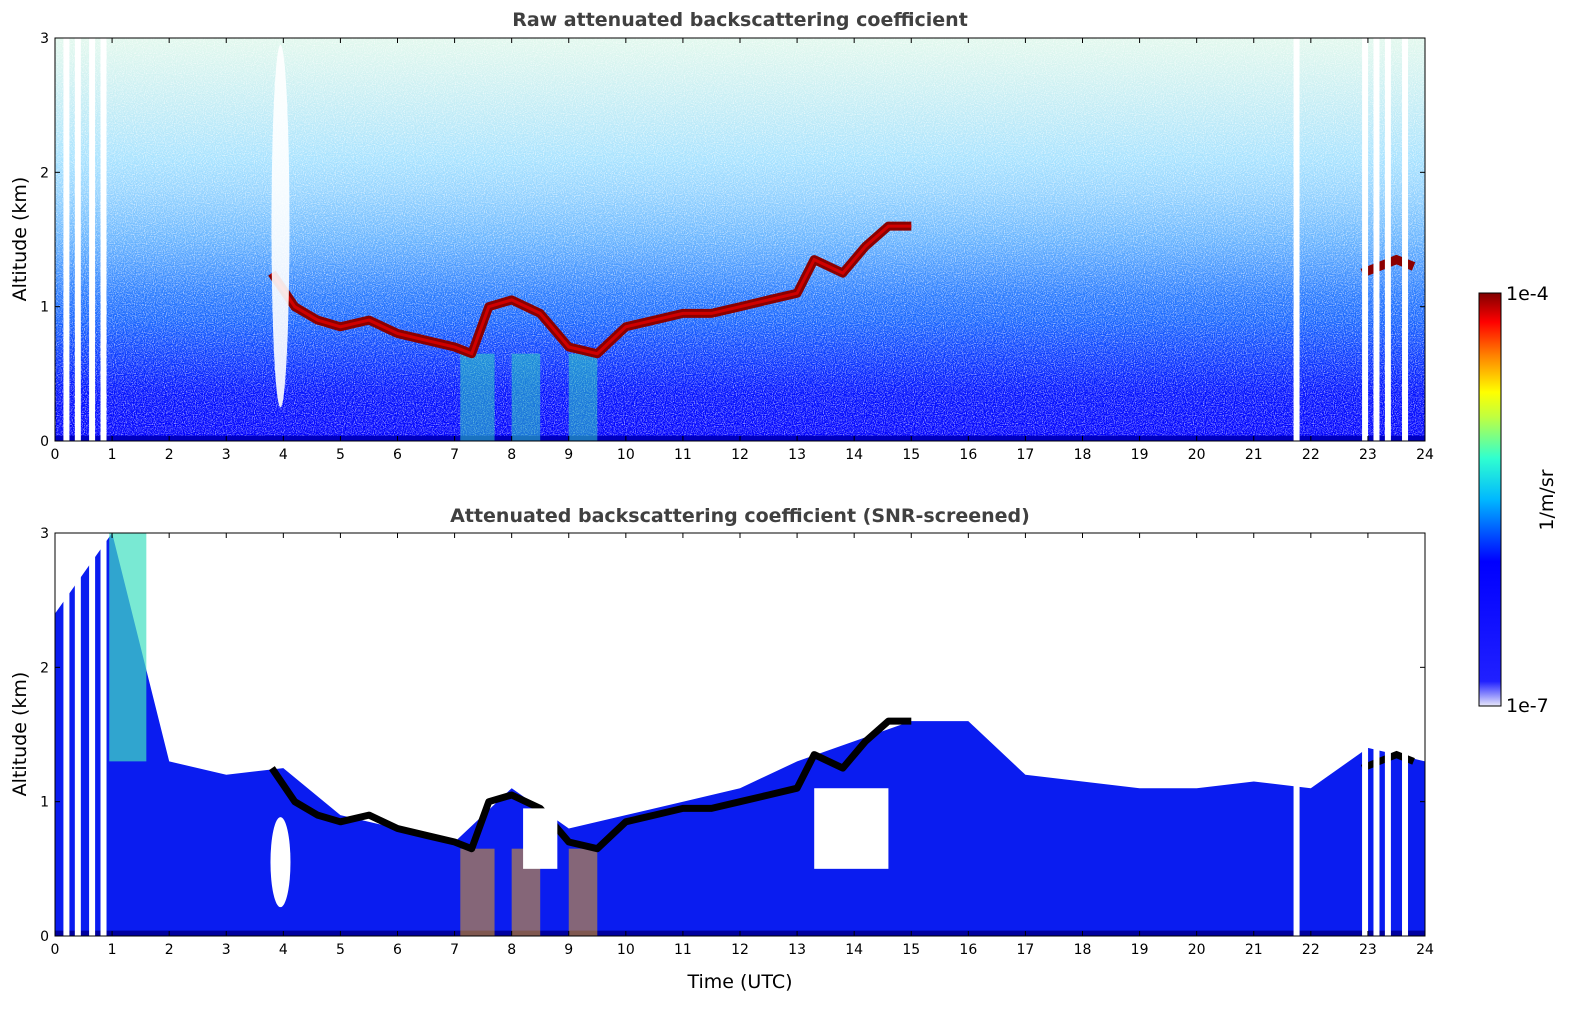  I want to click on colorbar-gradient, so click(1490, 499).